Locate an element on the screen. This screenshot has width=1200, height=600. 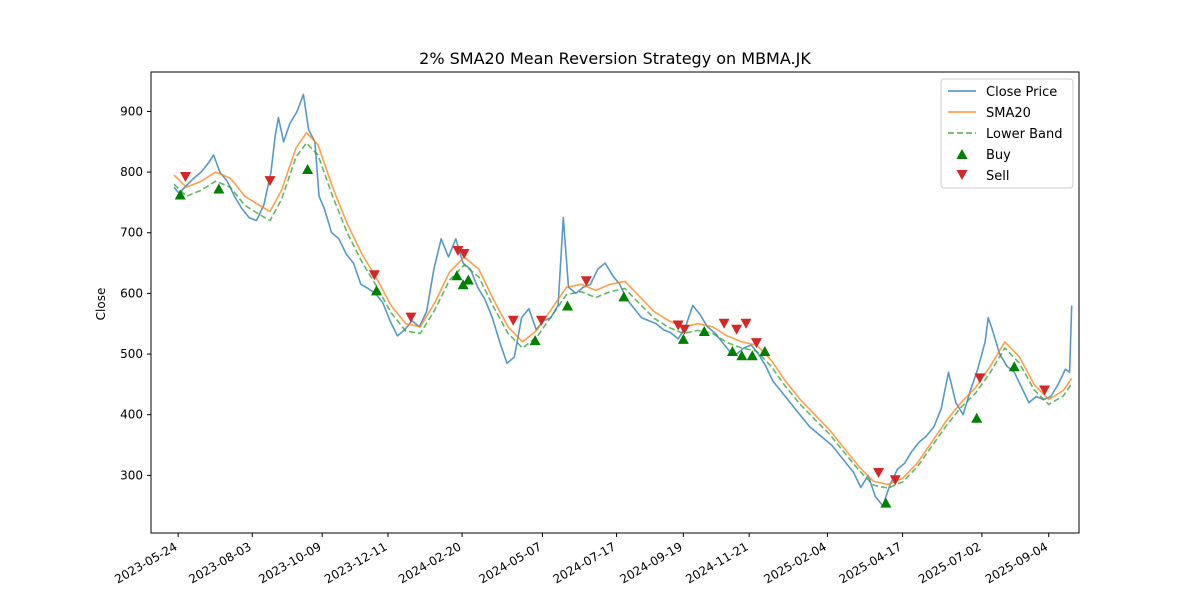
legend-label-lower-band: Lower Band is located at coordinates (1024, 134).